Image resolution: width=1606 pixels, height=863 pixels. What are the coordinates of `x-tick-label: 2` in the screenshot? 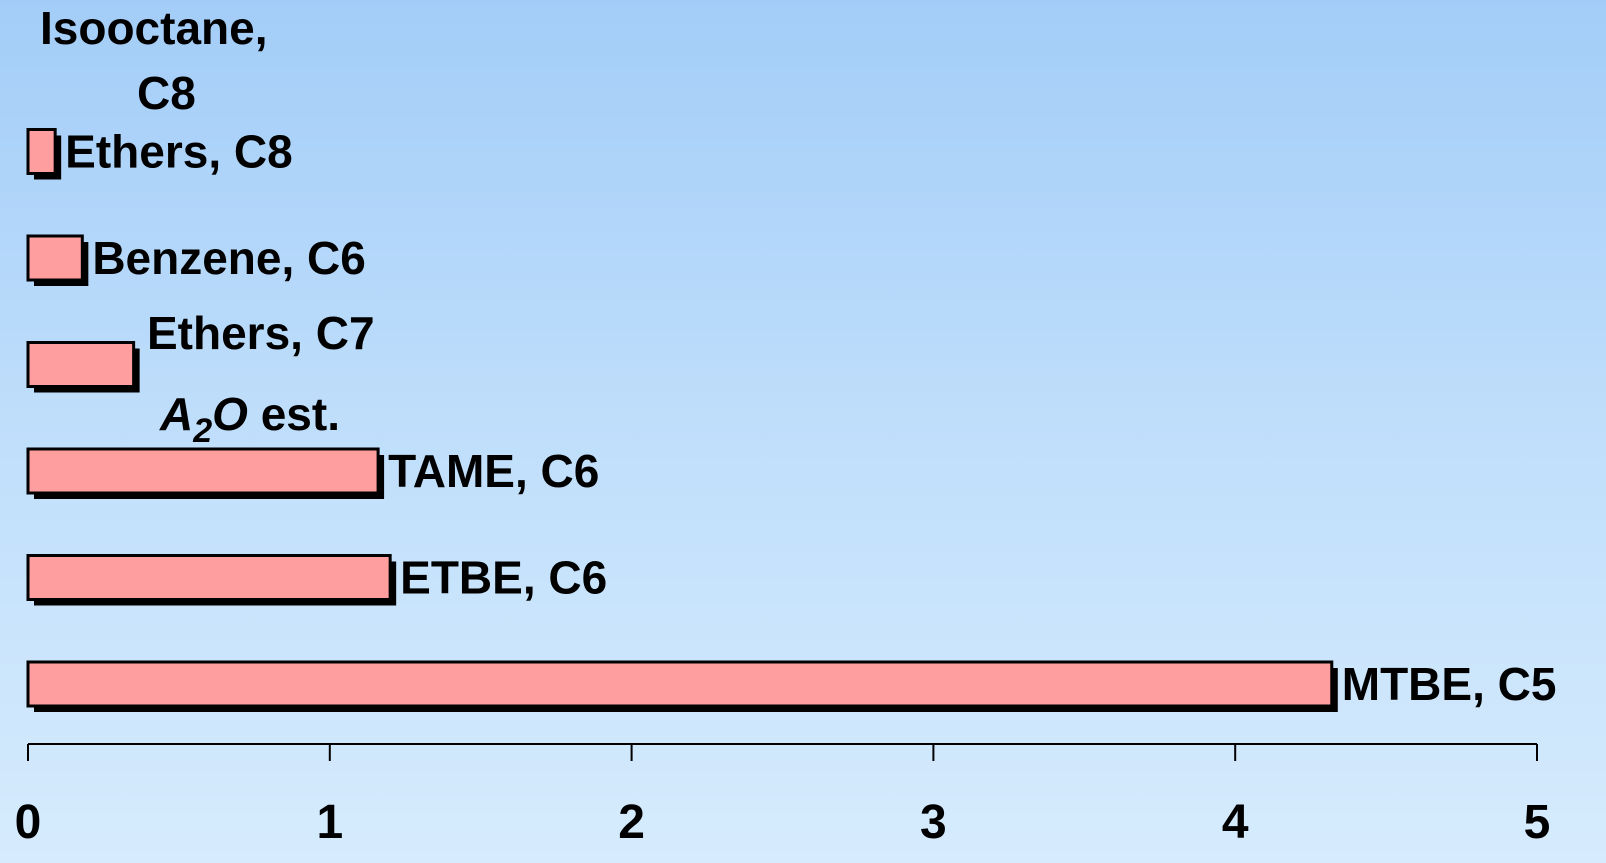 It's located at (631, 822).